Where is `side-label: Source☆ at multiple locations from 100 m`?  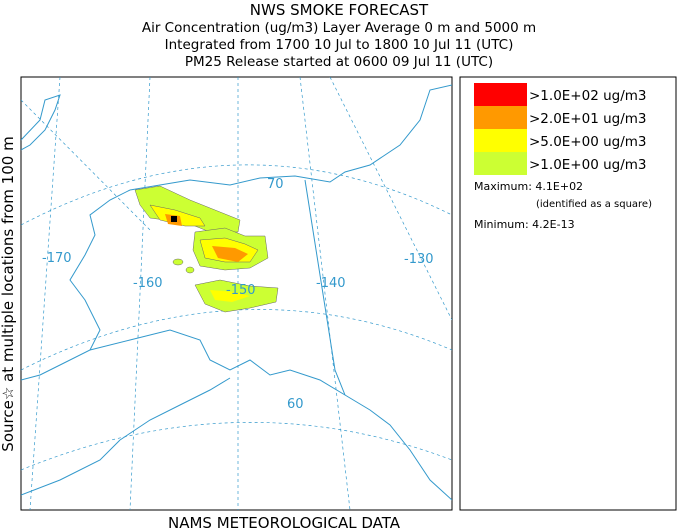 side-label: Source☆ at multiple locations from 100 m is located at coordinates (8, 293).